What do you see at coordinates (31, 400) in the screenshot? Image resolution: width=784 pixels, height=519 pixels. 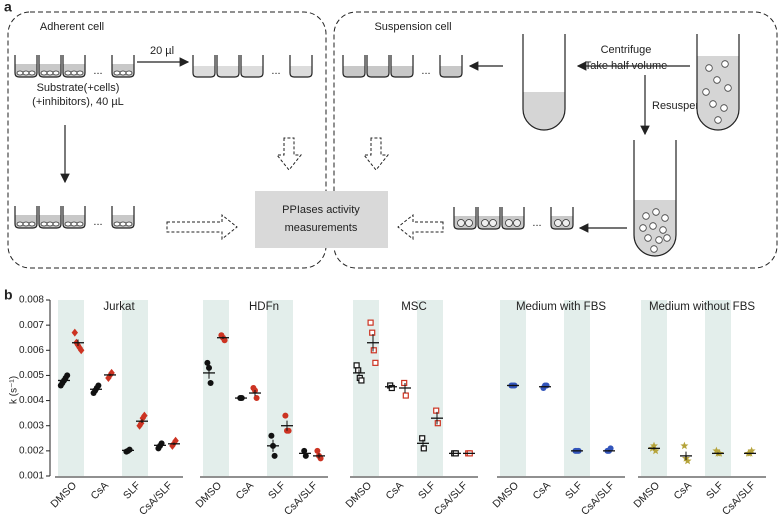 I see `y-tick-label: 0.004` at bounding box center [31, 400].